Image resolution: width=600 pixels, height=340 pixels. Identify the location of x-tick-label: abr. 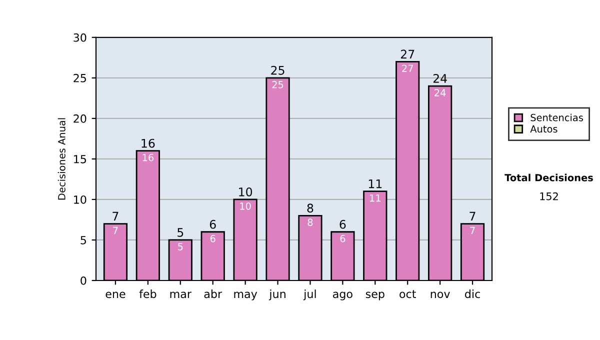
(213, 294).